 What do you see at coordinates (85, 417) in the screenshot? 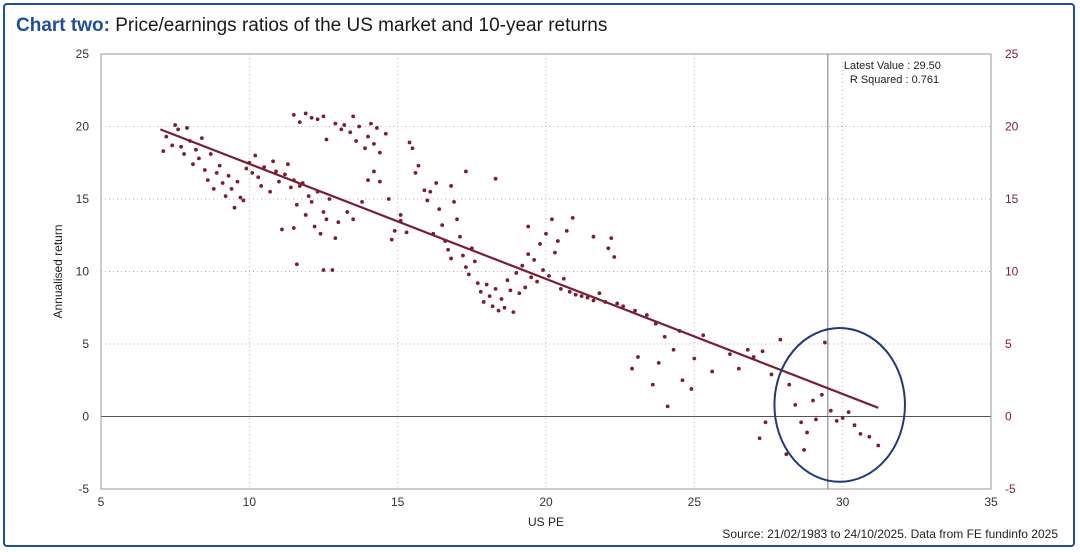
I see `y-tick-label: 0` at bounding box center [85, 417].